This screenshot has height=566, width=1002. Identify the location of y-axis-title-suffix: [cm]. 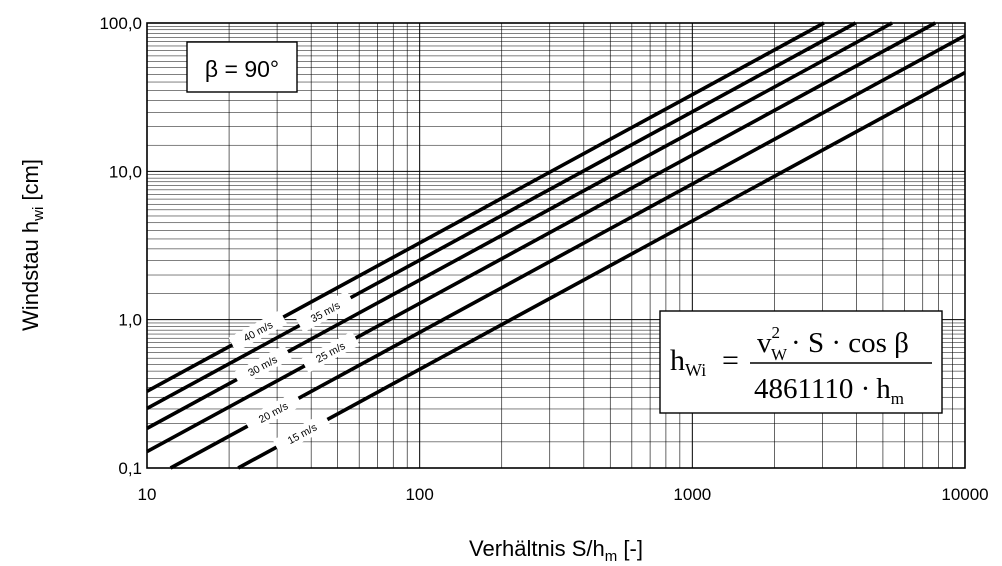
(30, 183).